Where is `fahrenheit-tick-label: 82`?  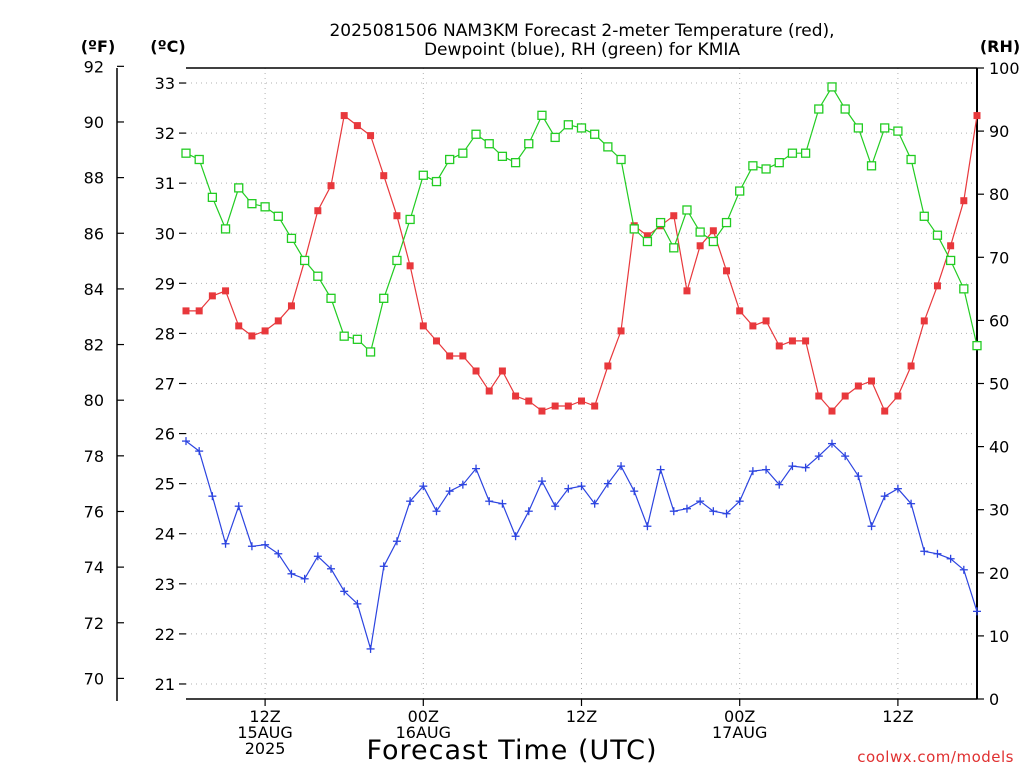 fahrenheit-tick-label: 82 is located at coordinates (94, 345).